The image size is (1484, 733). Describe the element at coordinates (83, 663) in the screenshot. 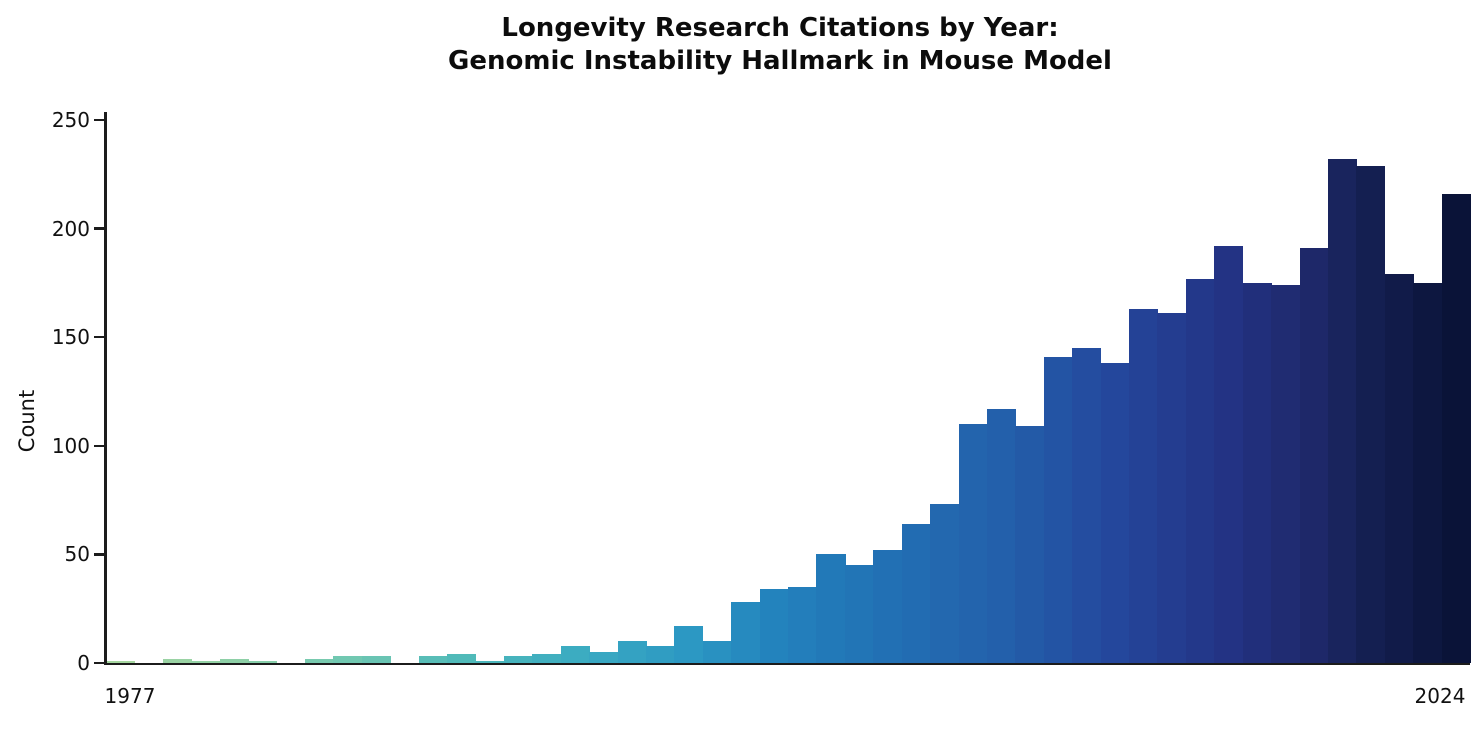

I see `y-tick-label: 0` at that location.